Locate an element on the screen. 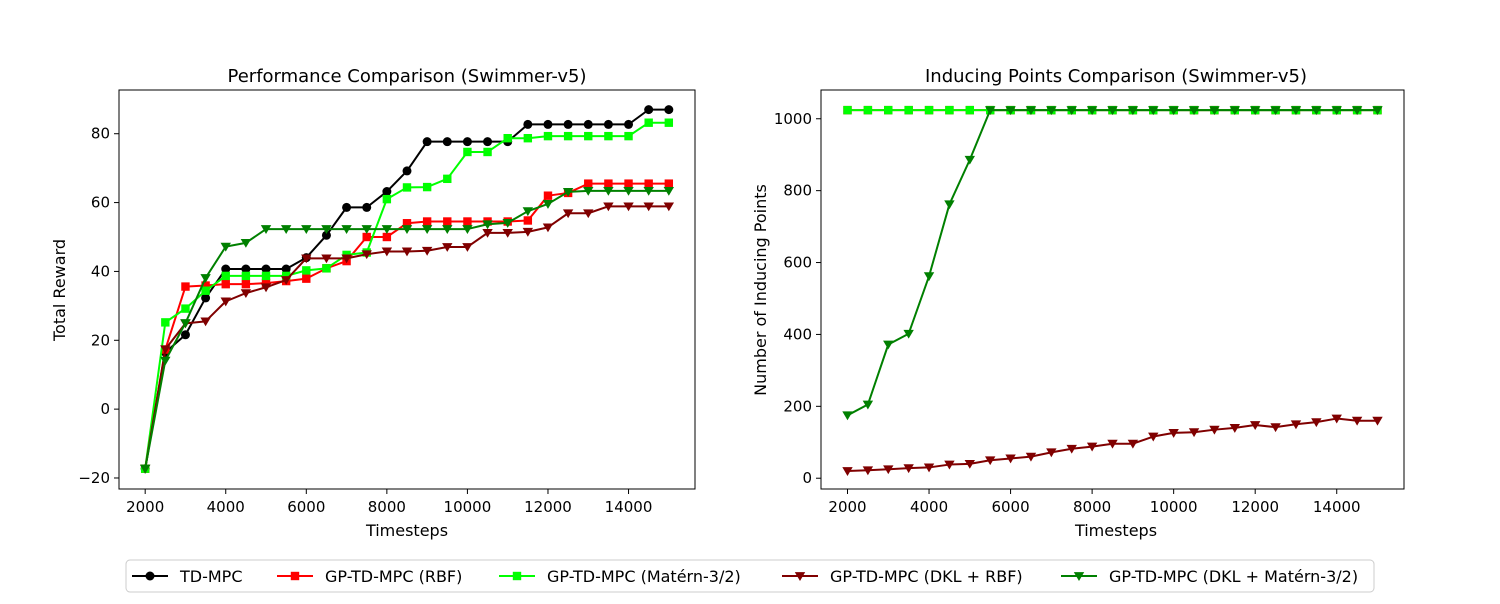  y-axis-label: Total Reward is located at coordinates (59, 290).